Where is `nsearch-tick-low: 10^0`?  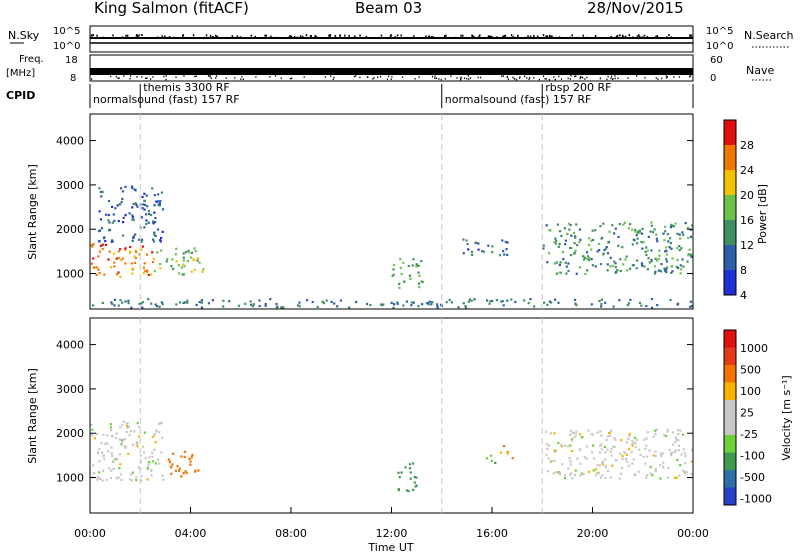
nsearch-tick-low: 10^0 is located at coordinates (719, 46).